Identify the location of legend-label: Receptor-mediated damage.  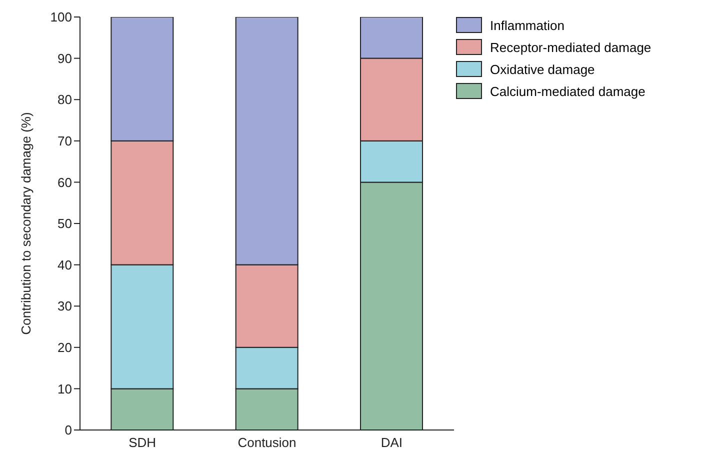
(571, 47).